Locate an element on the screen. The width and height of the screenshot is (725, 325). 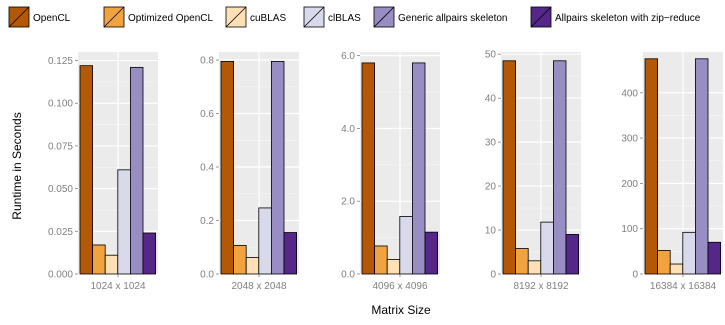
x-tick-label: 1024 x 1024 is located at coordinates (117, 286).